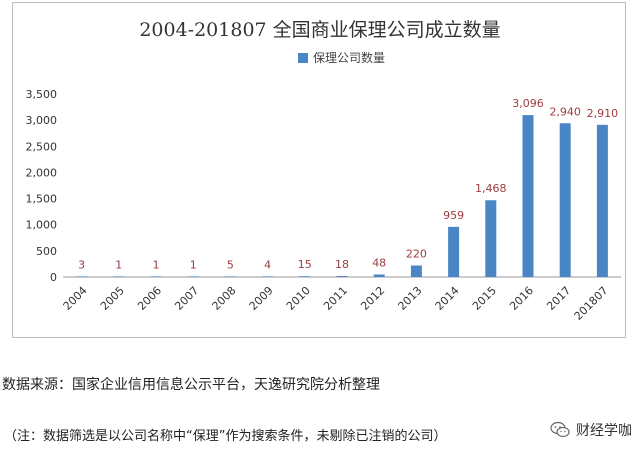  Describe the element at coordinates (75, 298) in the screenshot. I see `x-tick-label: 2004` at that location.